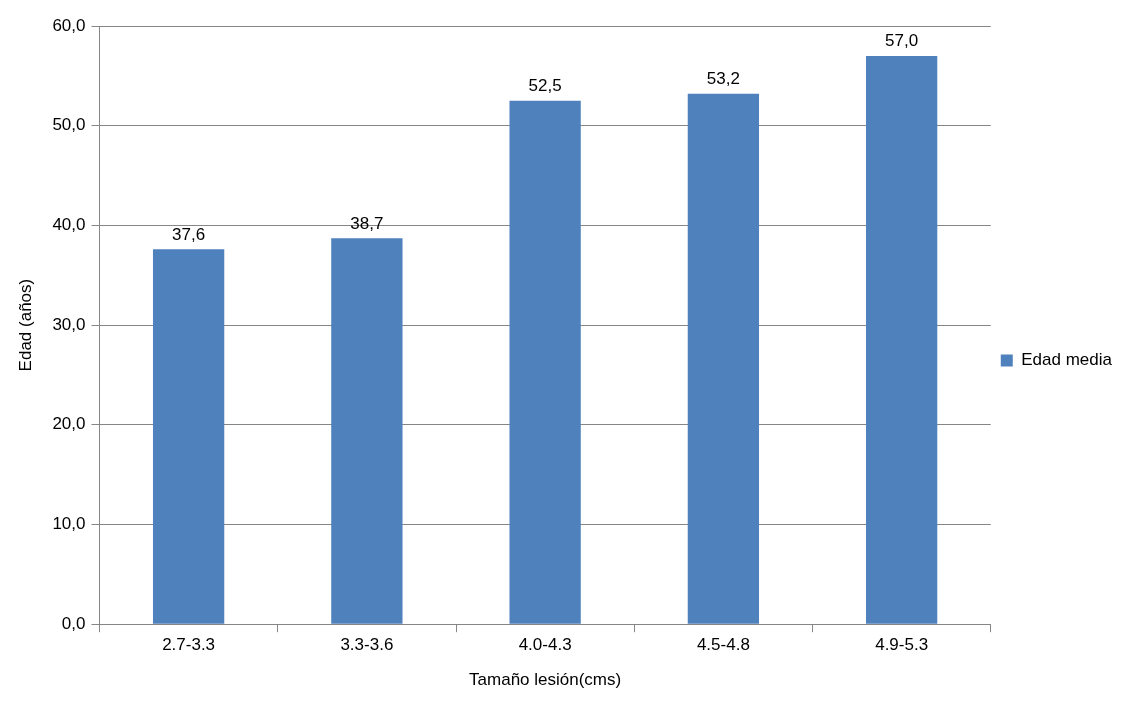 This screenshot has height=717, width=1132. I want to click on data-label: 38,7, so click(367, 223).